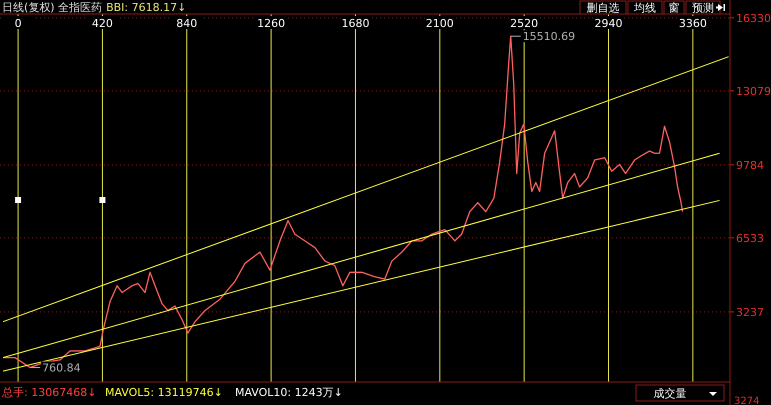 The width and height of the screenshot is (771, 405). What do you see at coordinates (146, 7) in the screenshot?
I see `chart-subtitle: BBI: 7618.17↓` at bounding box center [146, 7].